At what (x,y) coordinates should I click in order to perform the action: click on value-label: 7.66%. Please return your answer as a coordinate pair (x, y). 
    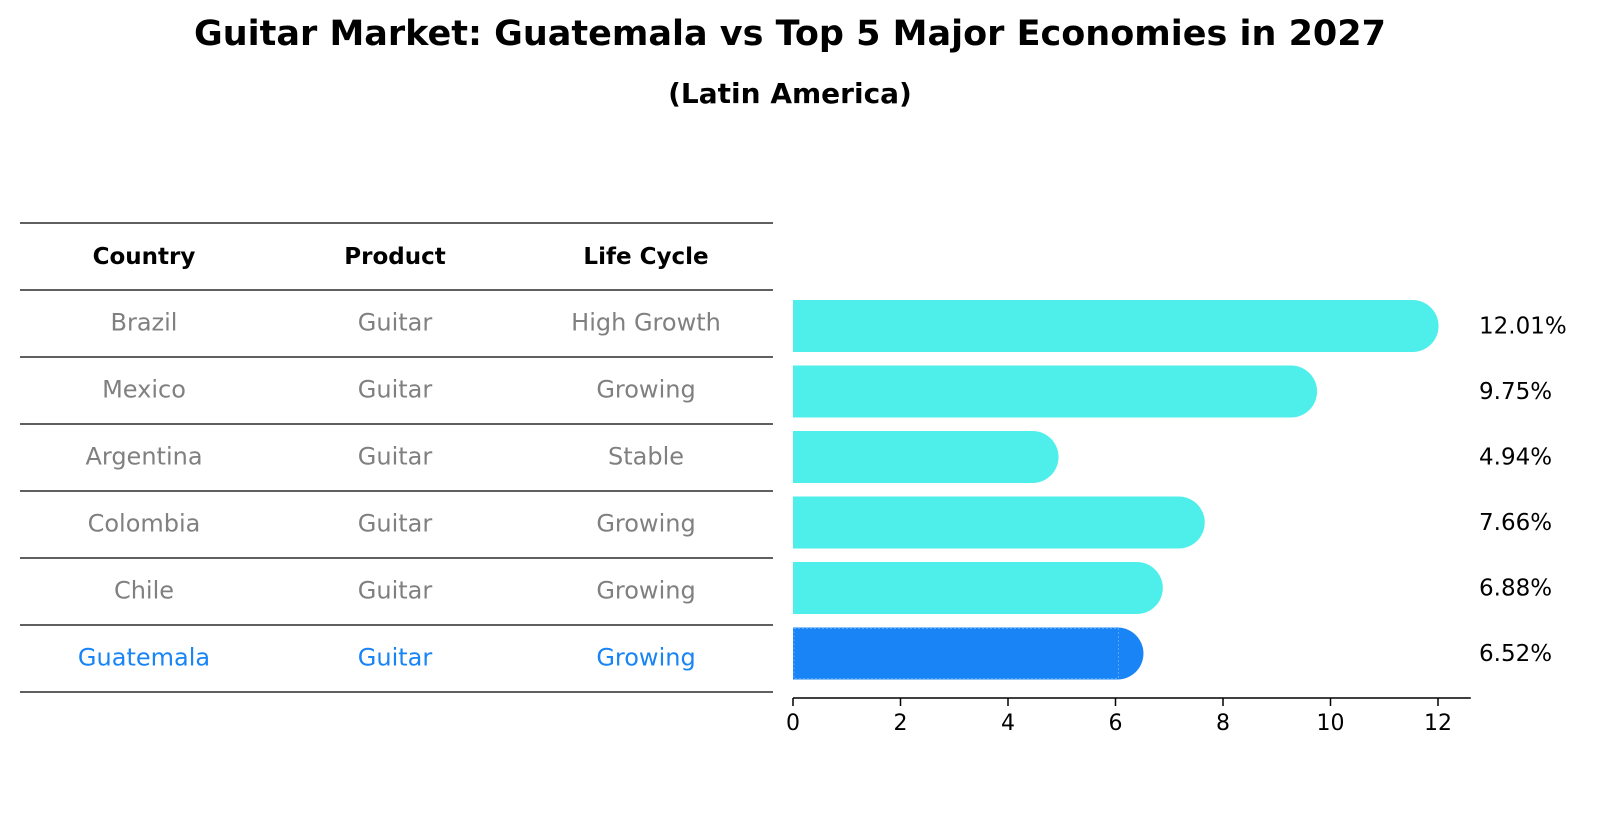
    Looking at the image, I should click on (1515, 523).